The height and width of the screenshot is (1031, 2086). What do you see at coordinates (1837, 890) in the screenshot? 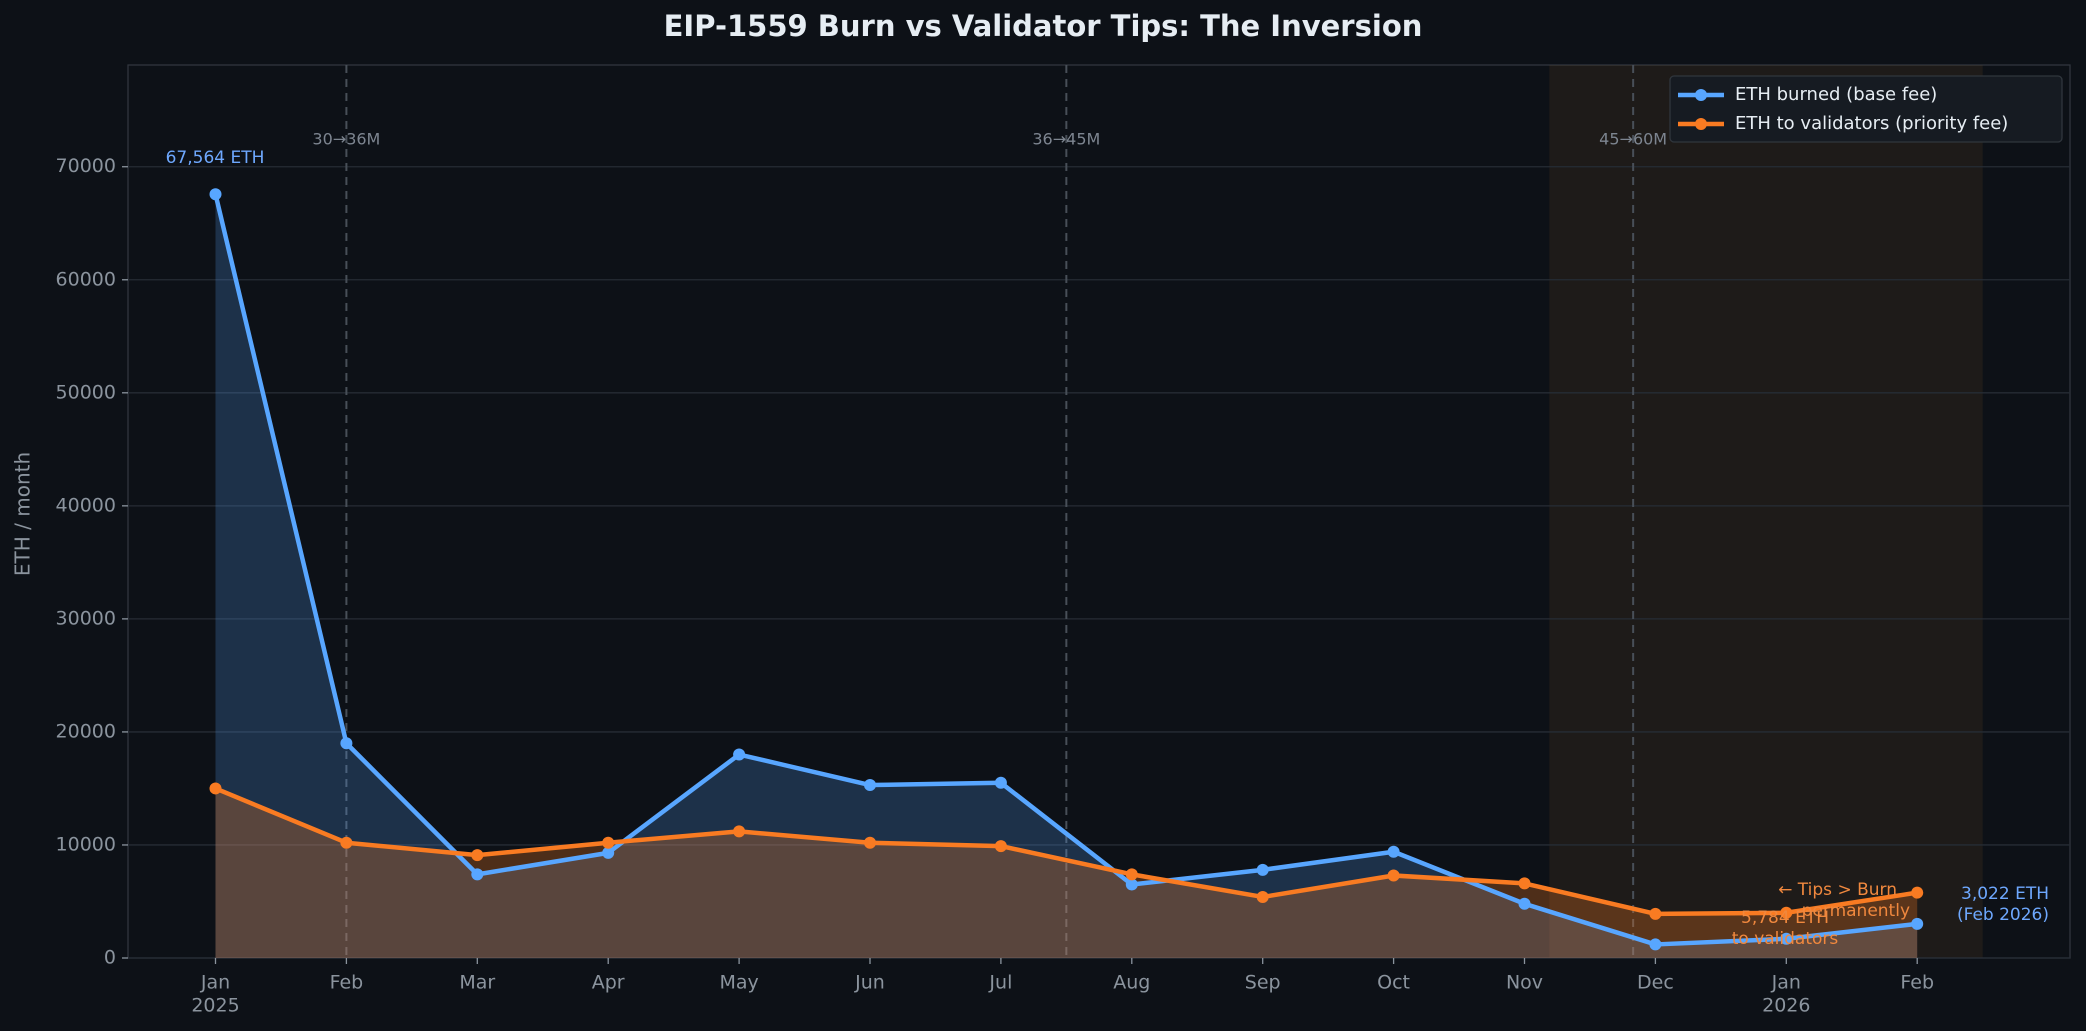
I see `annotation: ← Tips > Burn` at bounding box center [1837, 890].